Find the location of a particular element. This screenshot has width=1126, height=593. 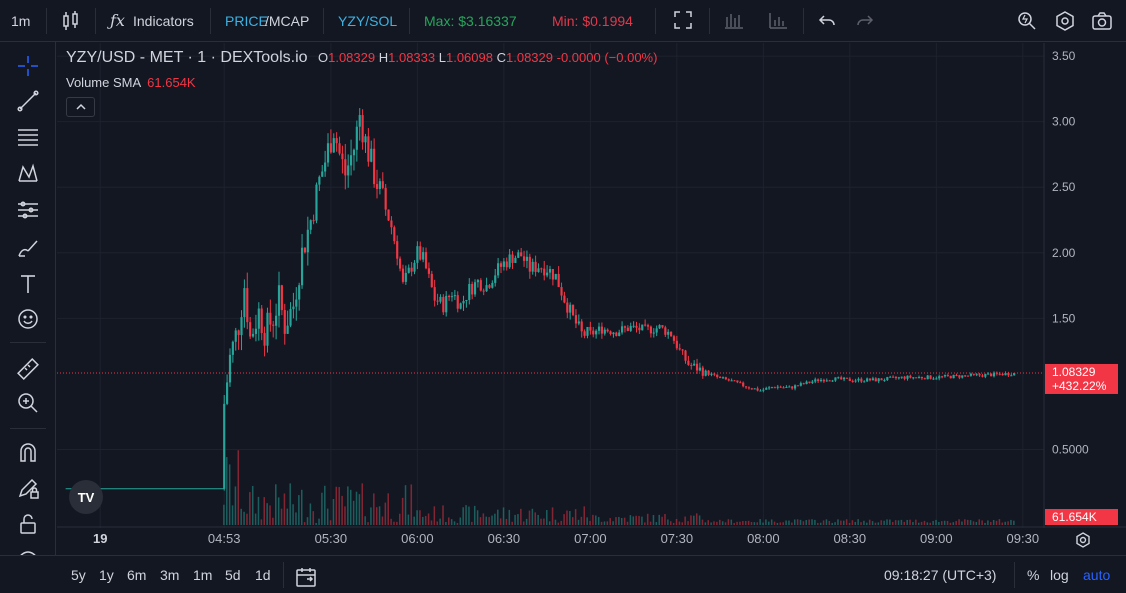

ruler-icon is located at coordinates (28, 369).